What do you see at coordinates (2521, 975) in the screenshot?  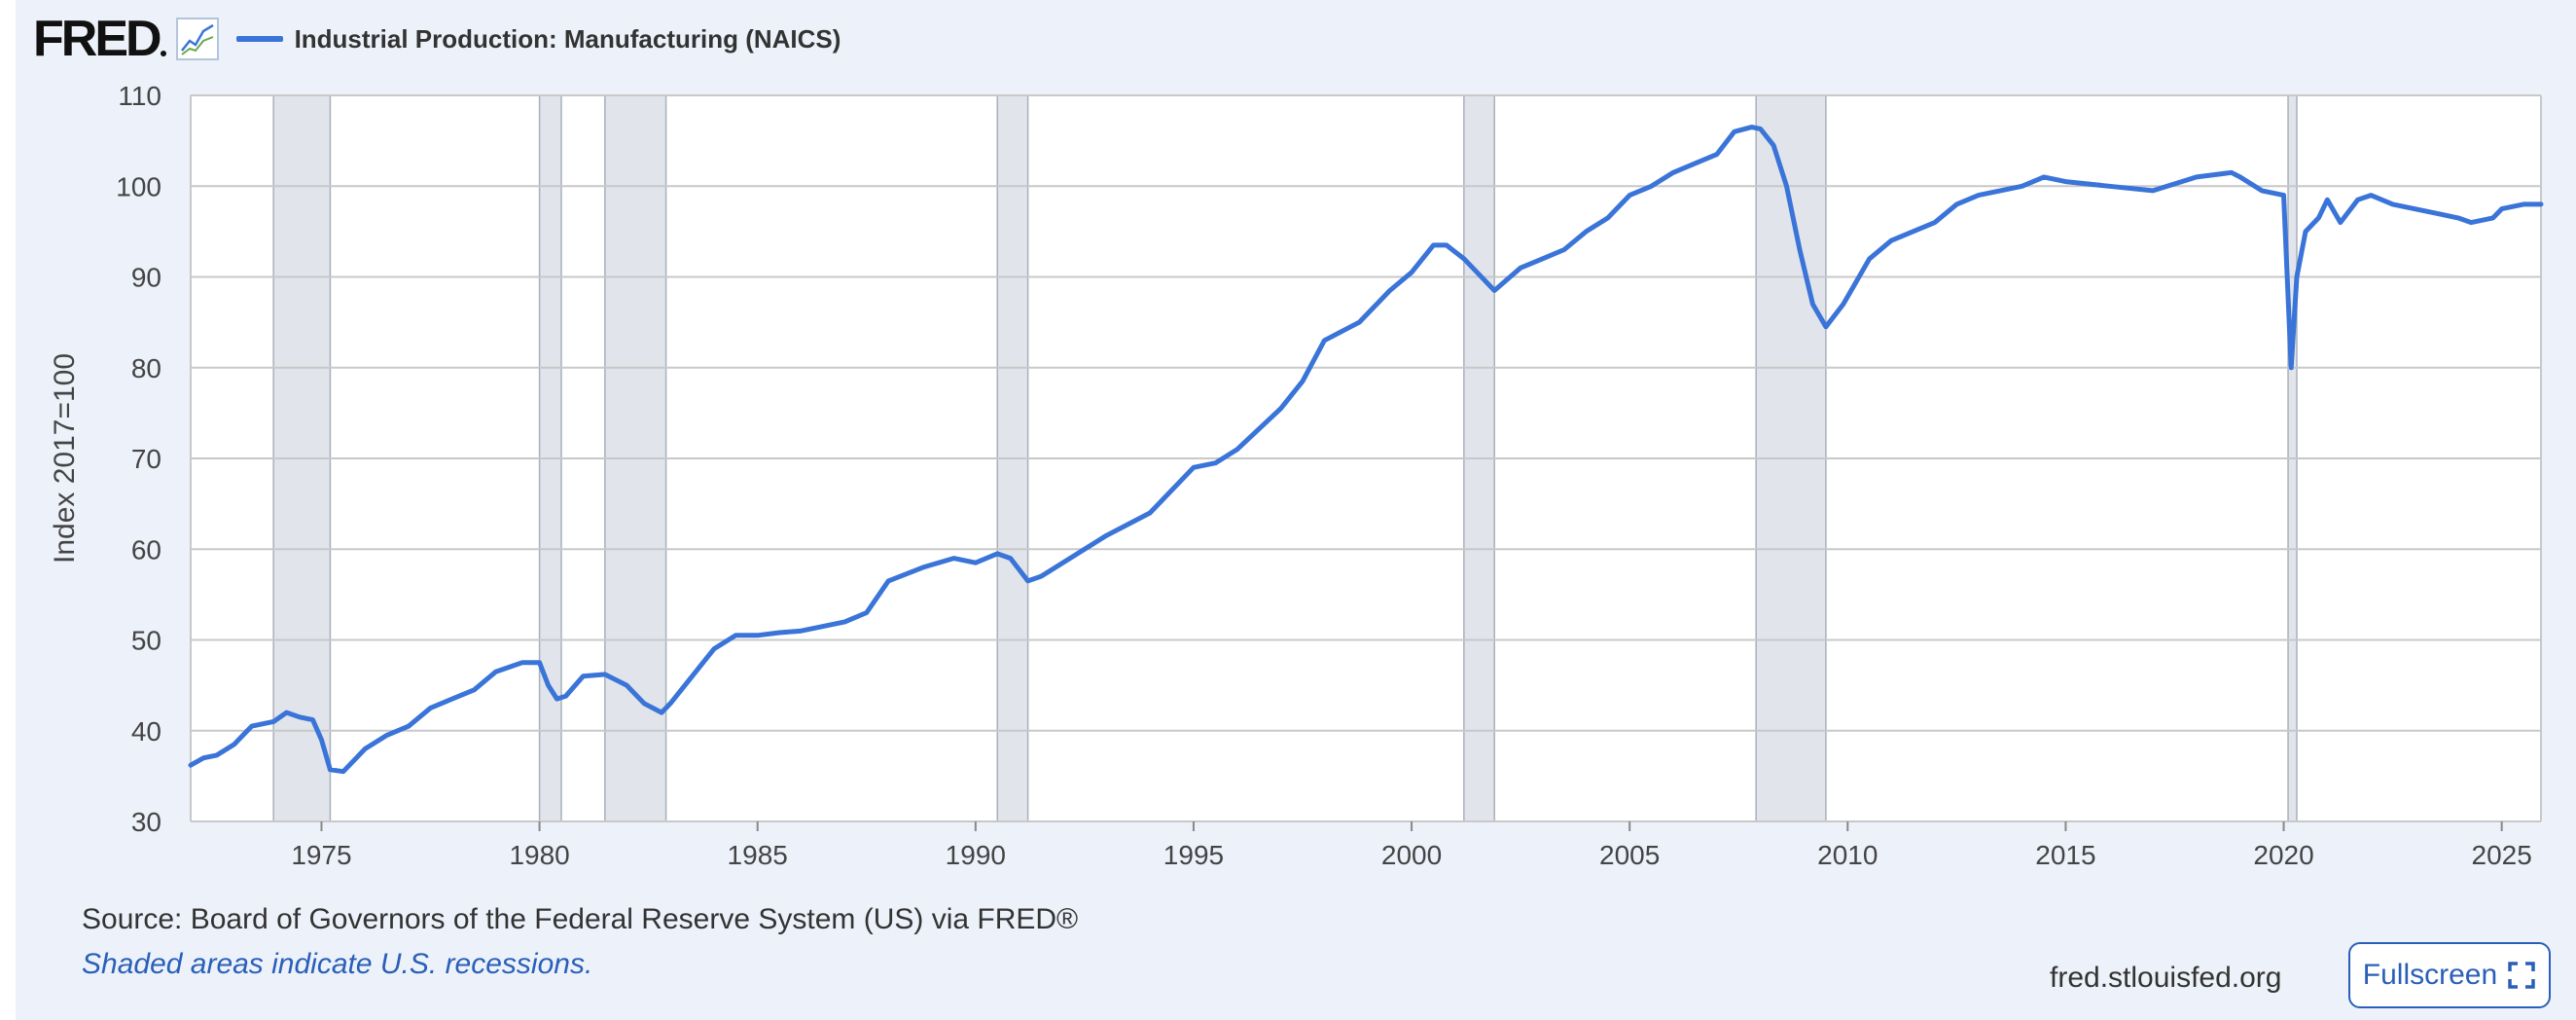 I see `fullscreen-icon` at bounding box center [2521, 975].